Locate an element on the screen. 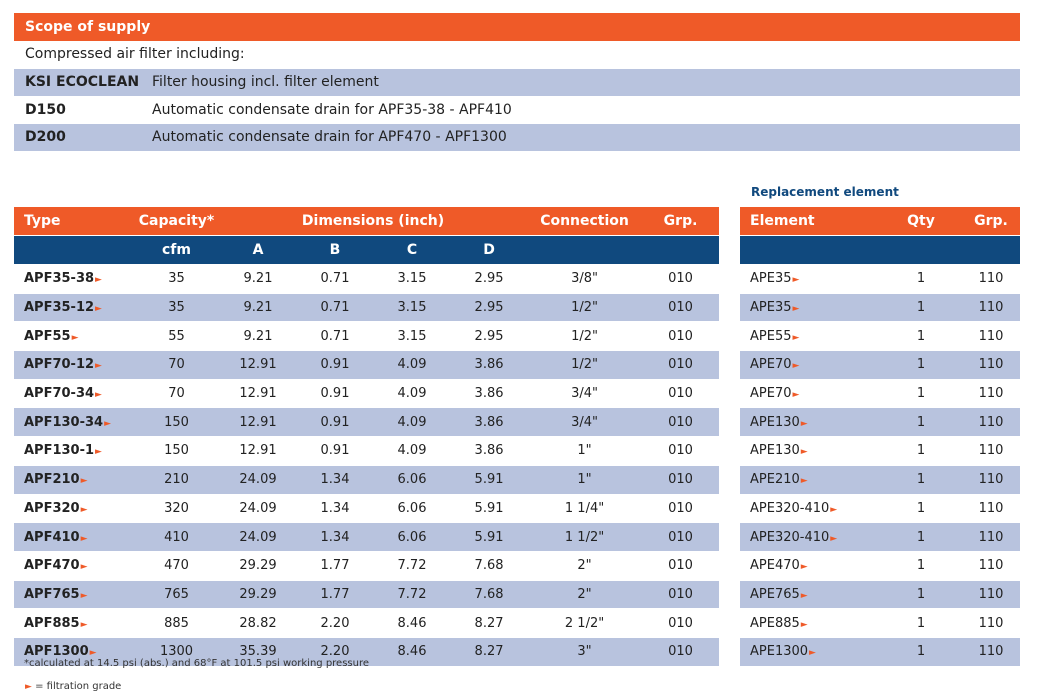 This screenshot has height=700, width=1039. replacement-row: APE210► 1 110 is located at coordinates (880, 480).